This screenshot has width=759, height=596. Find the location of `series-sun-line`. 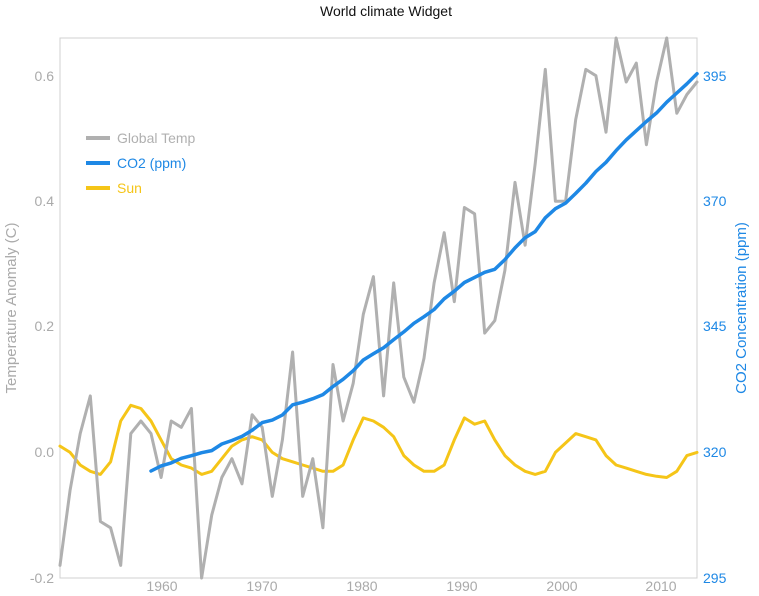

series-sun-line is located at coordinates (378, 441).